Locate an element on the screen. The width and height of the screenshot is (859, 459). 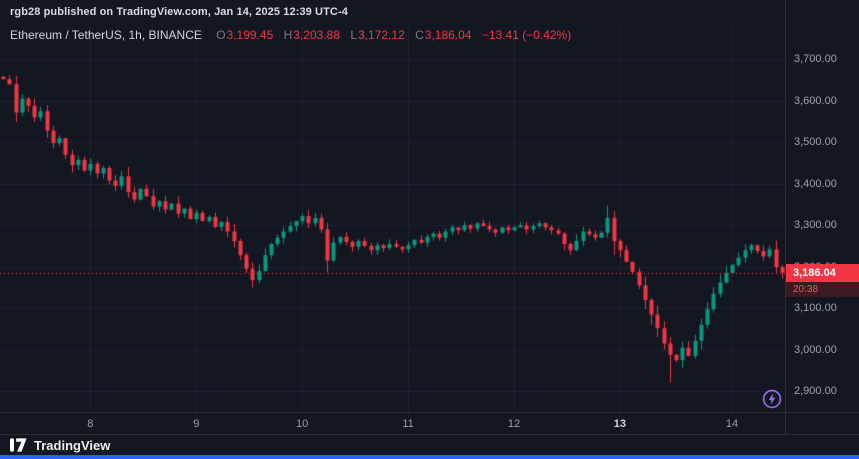
time-tick: 12 is located at coordinates (514, 424).